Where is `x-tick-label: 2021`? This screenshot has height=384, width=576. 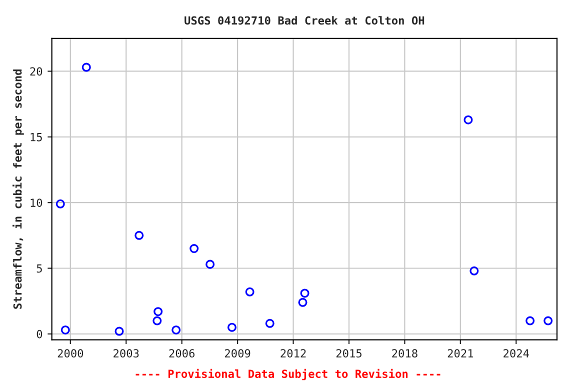 x-tick-label: 2021 is located at coordinates (461, 353).